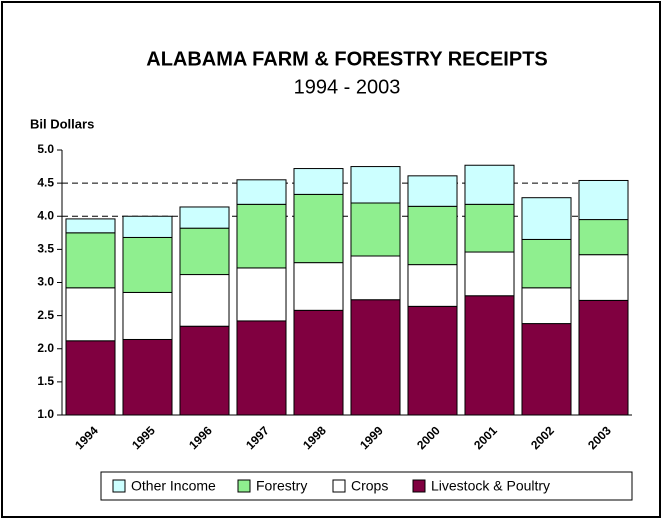  What do you see at coordinates (45, 348) in the screenshot?
I see `y-tick-label: 2.0` at bounding box center [45, 348].